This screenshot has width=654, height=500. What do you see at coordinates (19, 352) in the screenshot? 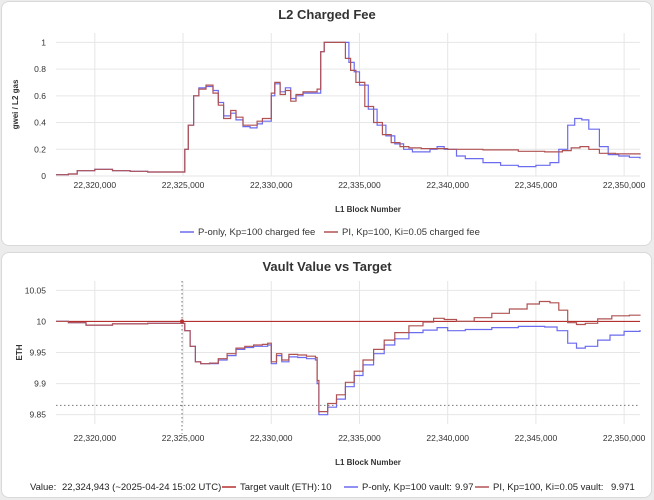
I see `y-axis-label: ETH` at bounding box center [19, 352].